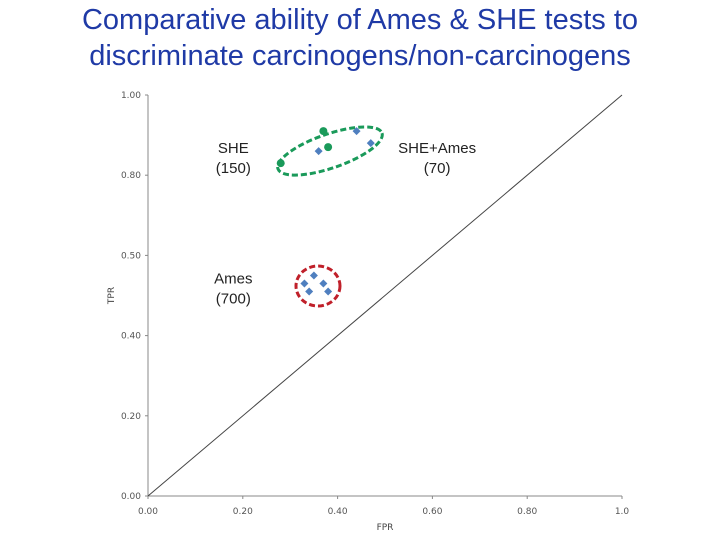  What do you see at coordinates (437, 168) in the screenshot?
I see `annotation-label-1-line2: (70)` at bounding box center [437, 168].